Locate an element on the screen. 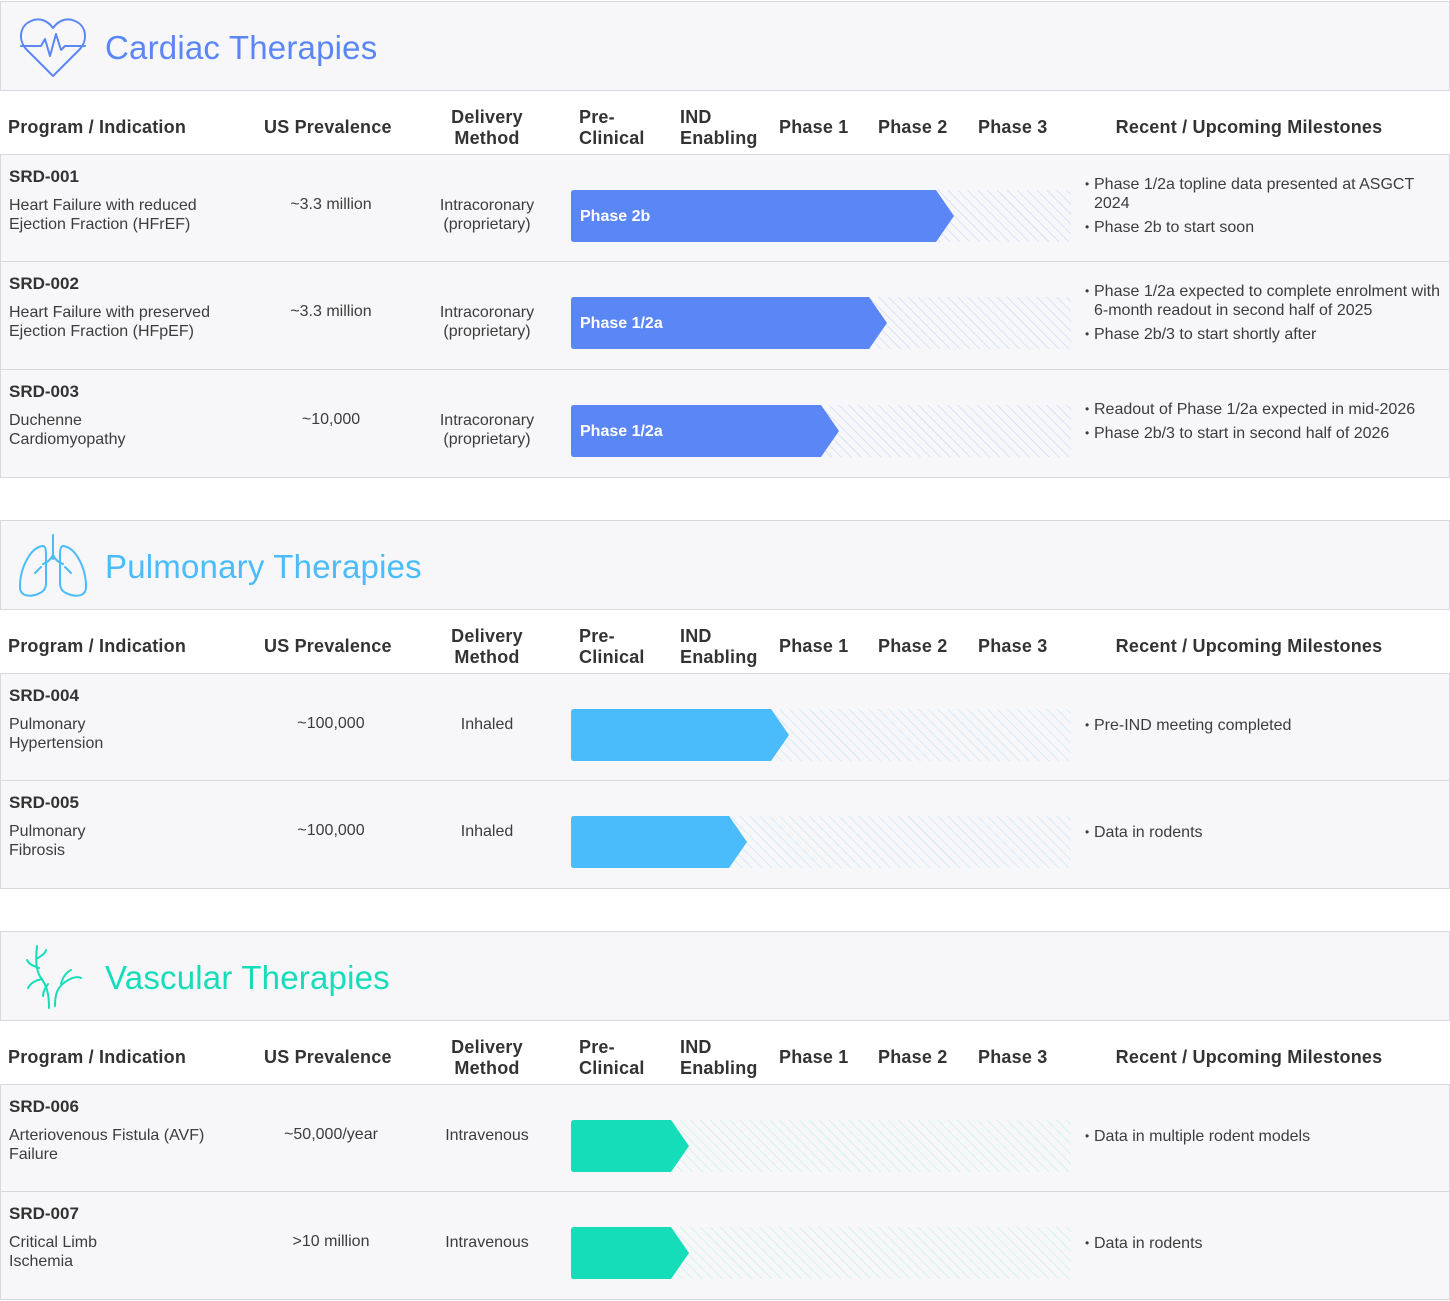 This screenshot has height=1301, width=1450. program-indication: Pulmonary Fibrosis is located at coordinates (129, 841).